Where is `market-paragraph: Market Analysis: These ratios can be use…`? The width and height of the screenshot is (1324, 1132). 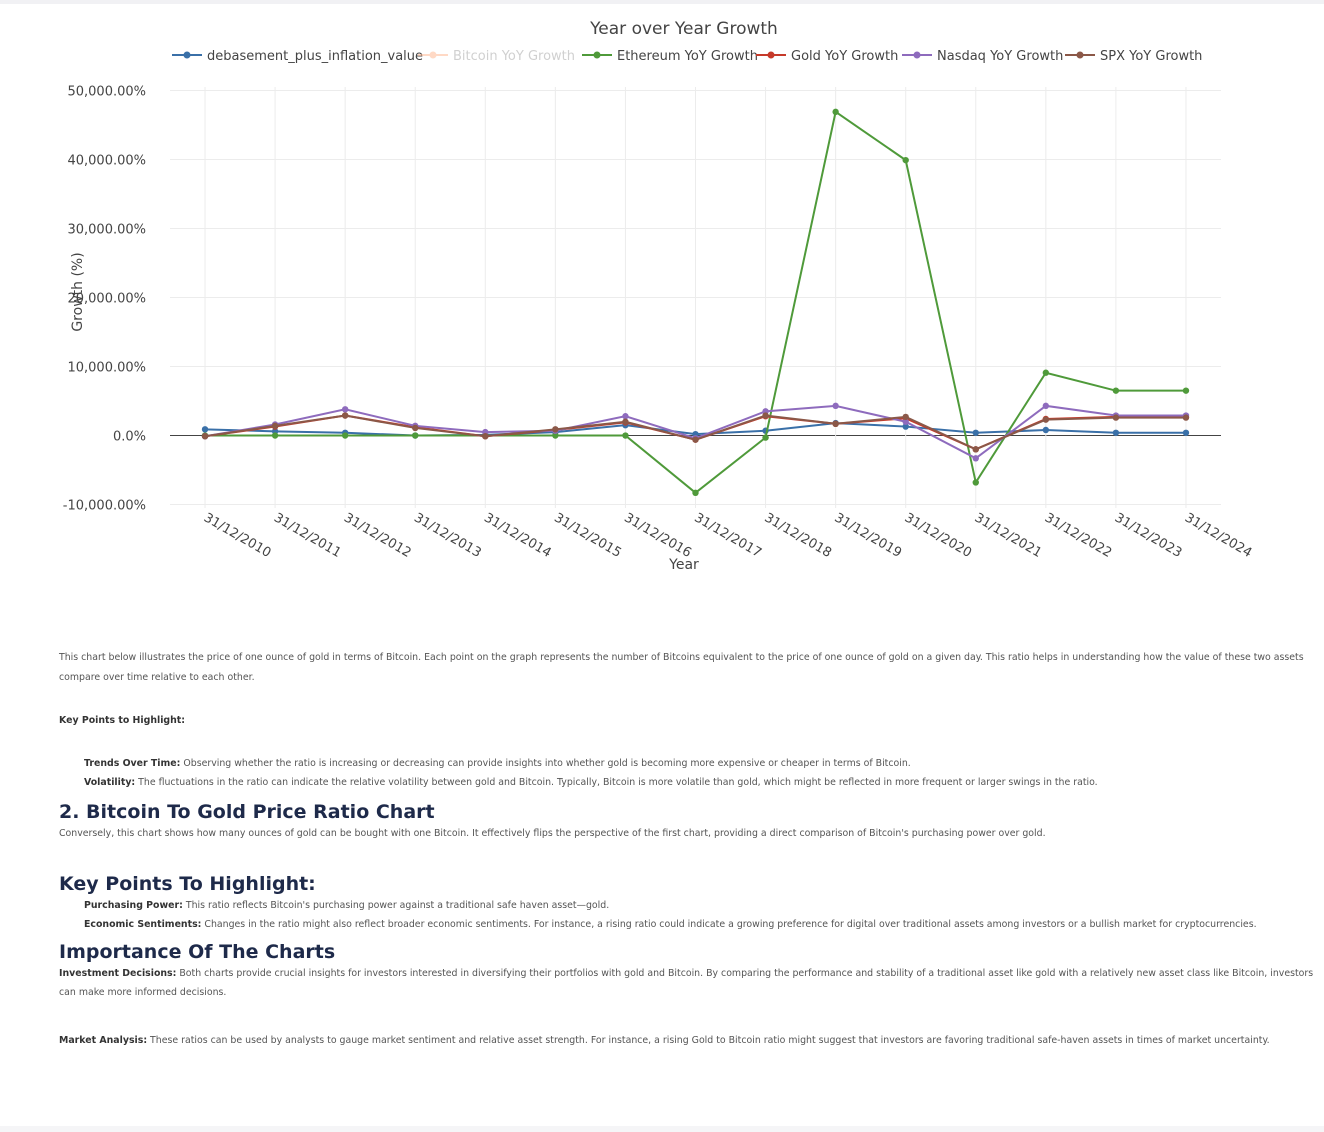
market-paragraph: Market Analysis: These ratios can be use… is located at coordinates (686, 1041).